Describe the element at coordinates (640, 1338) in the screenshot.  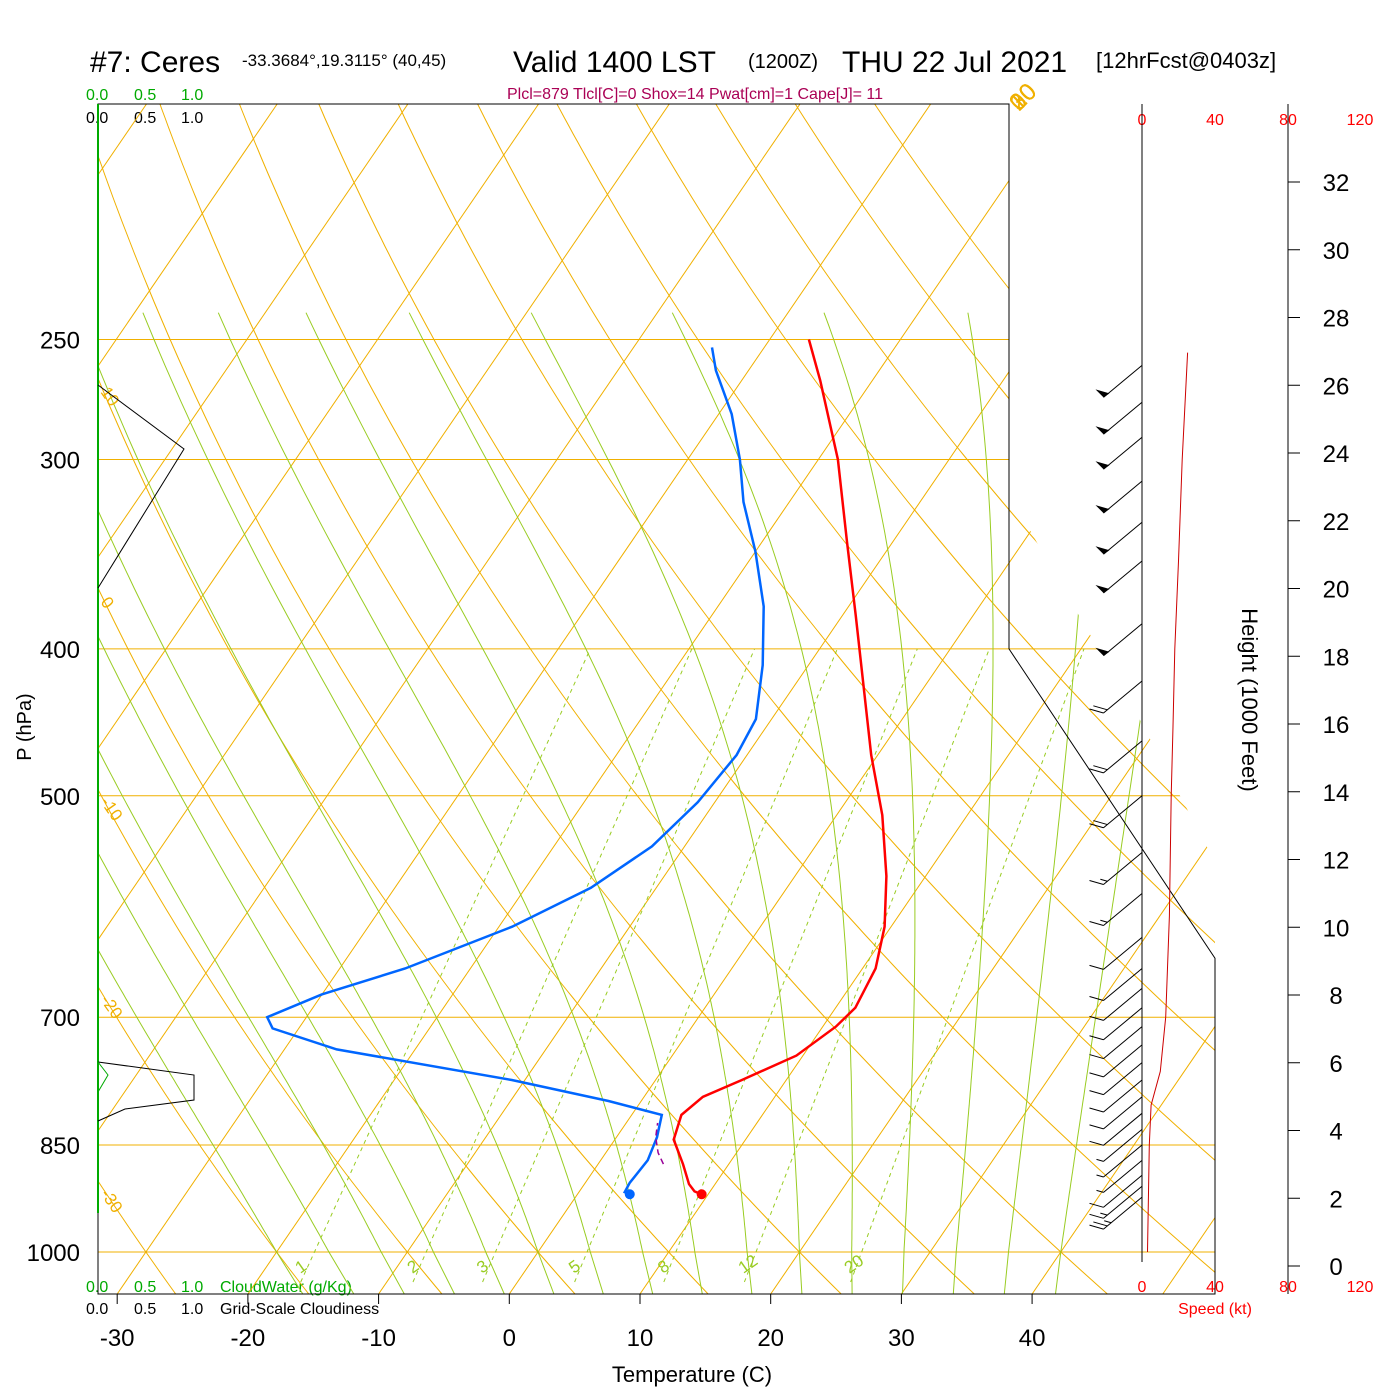
I see `x-tick-label: 10` at that location.